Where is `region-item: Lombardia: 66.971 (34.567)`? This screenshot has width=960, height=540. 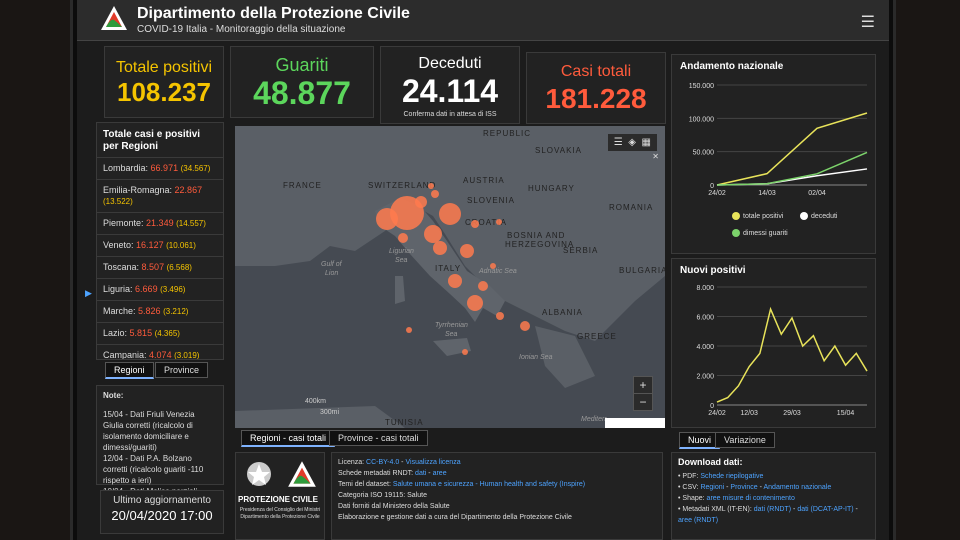
region-item: Lombardia: 66.971 (34.567) is located at coordinates (160, 168).